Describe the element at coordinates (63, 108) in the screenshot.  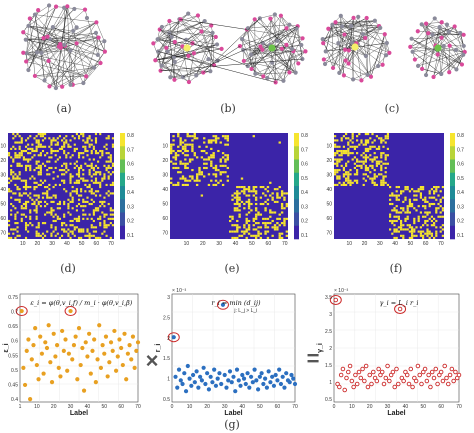
I see `caption-a: (a)` at that location.